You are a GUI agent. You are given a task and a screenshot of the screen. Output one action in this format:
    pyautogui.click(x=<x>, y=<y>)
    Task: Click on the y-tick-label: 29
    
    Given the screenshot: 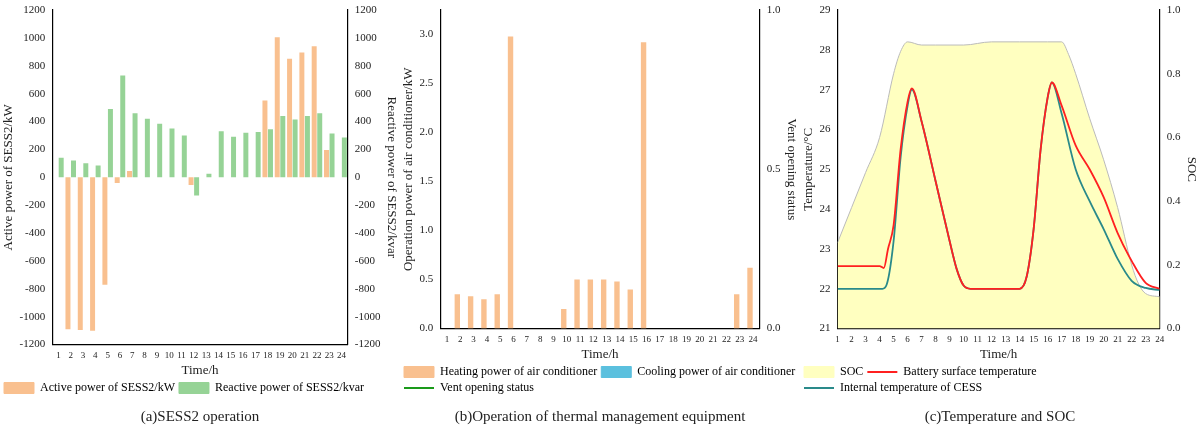 What is the action you would take?
    pyautogui.click(x=825, y=8)
    